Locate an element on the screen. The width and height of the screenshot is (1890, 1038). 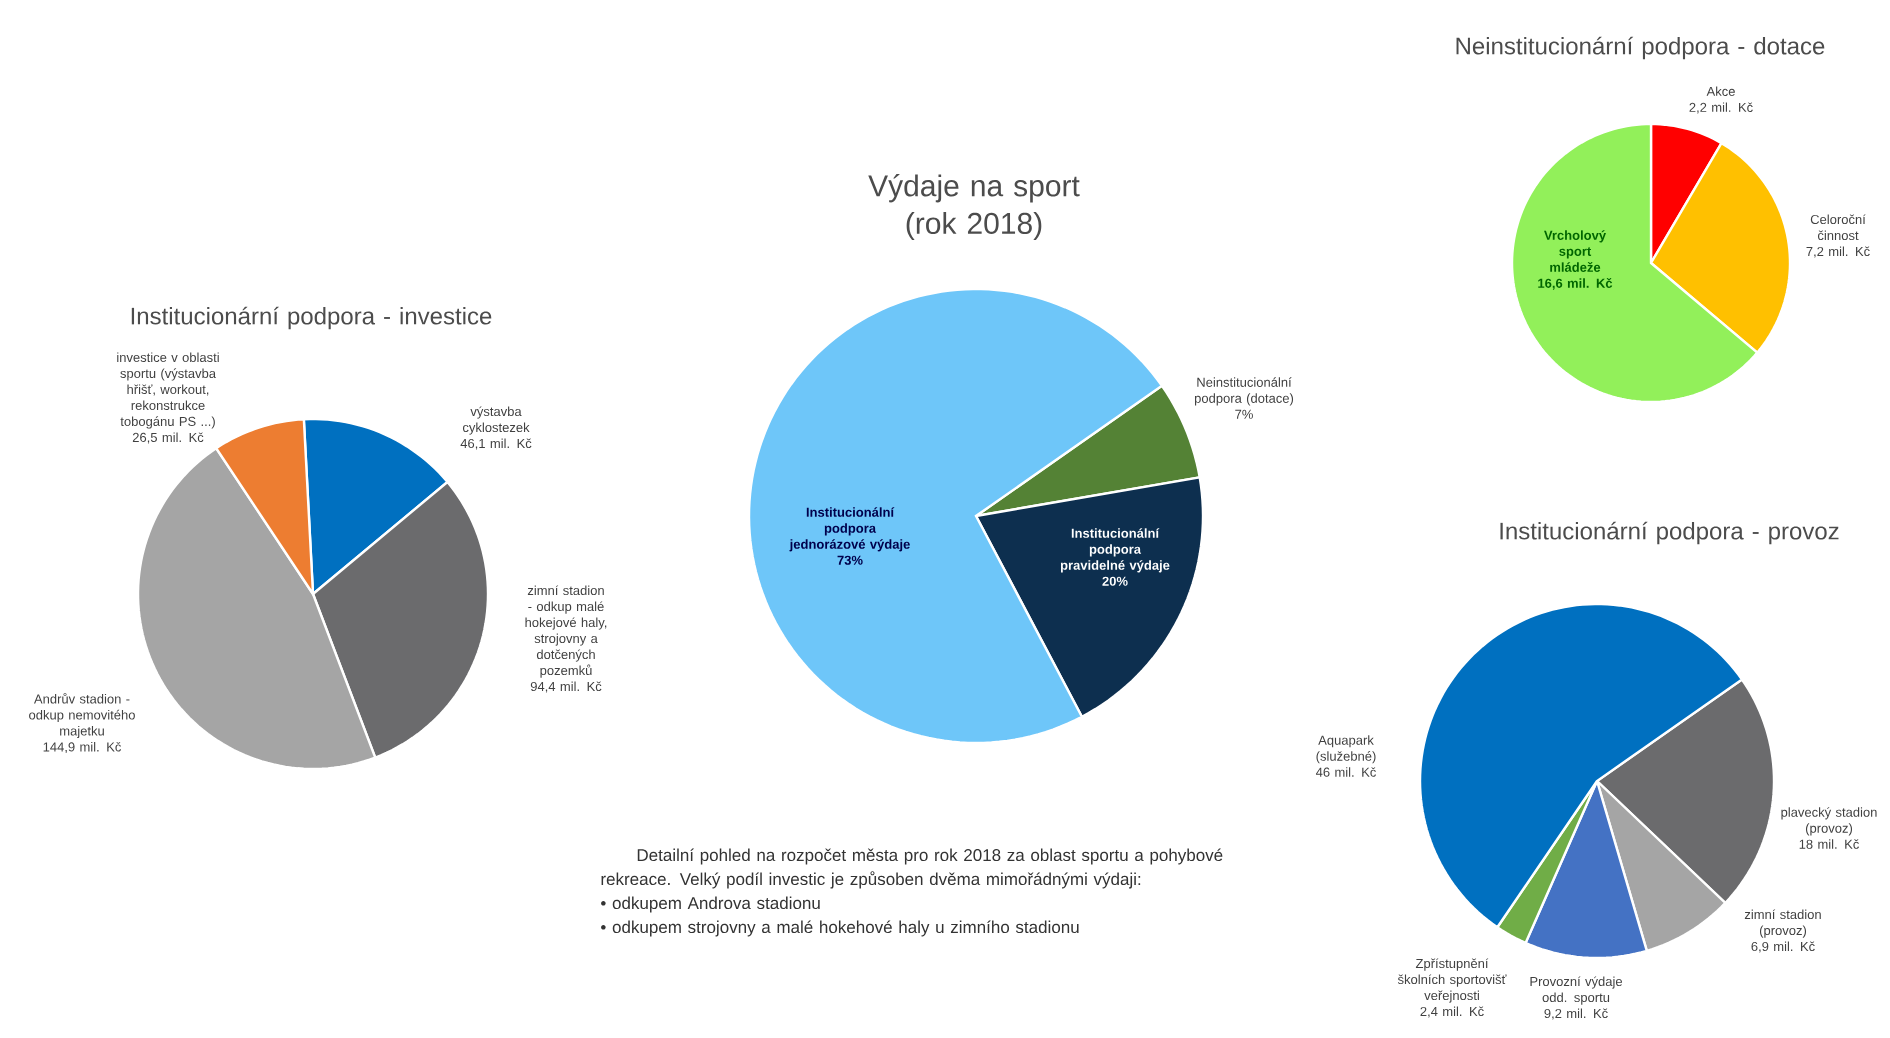
data-label: 18 mil. Kč is located at coordinates (1829, 844).